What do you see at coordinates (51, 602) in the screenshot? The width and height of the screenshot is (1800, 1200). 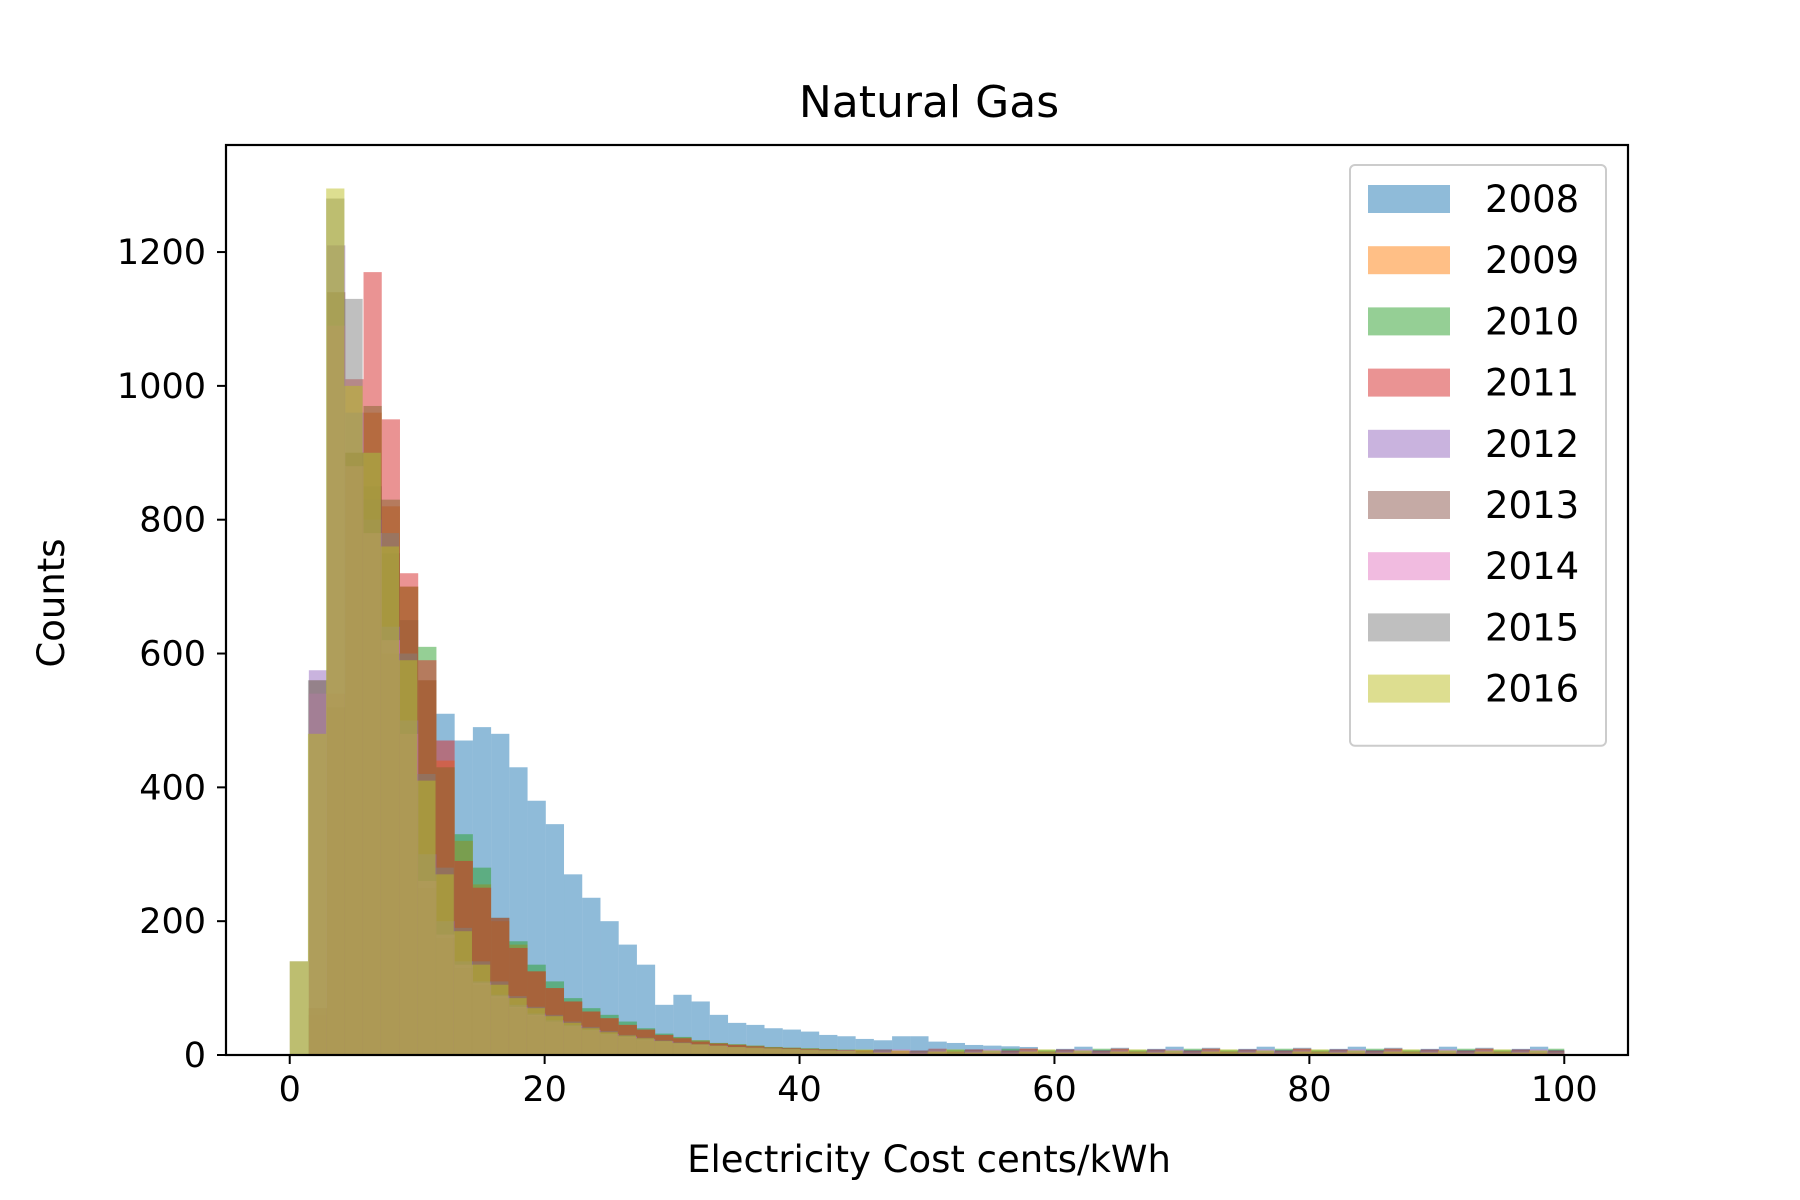 I see `y-axis-label: Counts` at bounding box center [51, 602].